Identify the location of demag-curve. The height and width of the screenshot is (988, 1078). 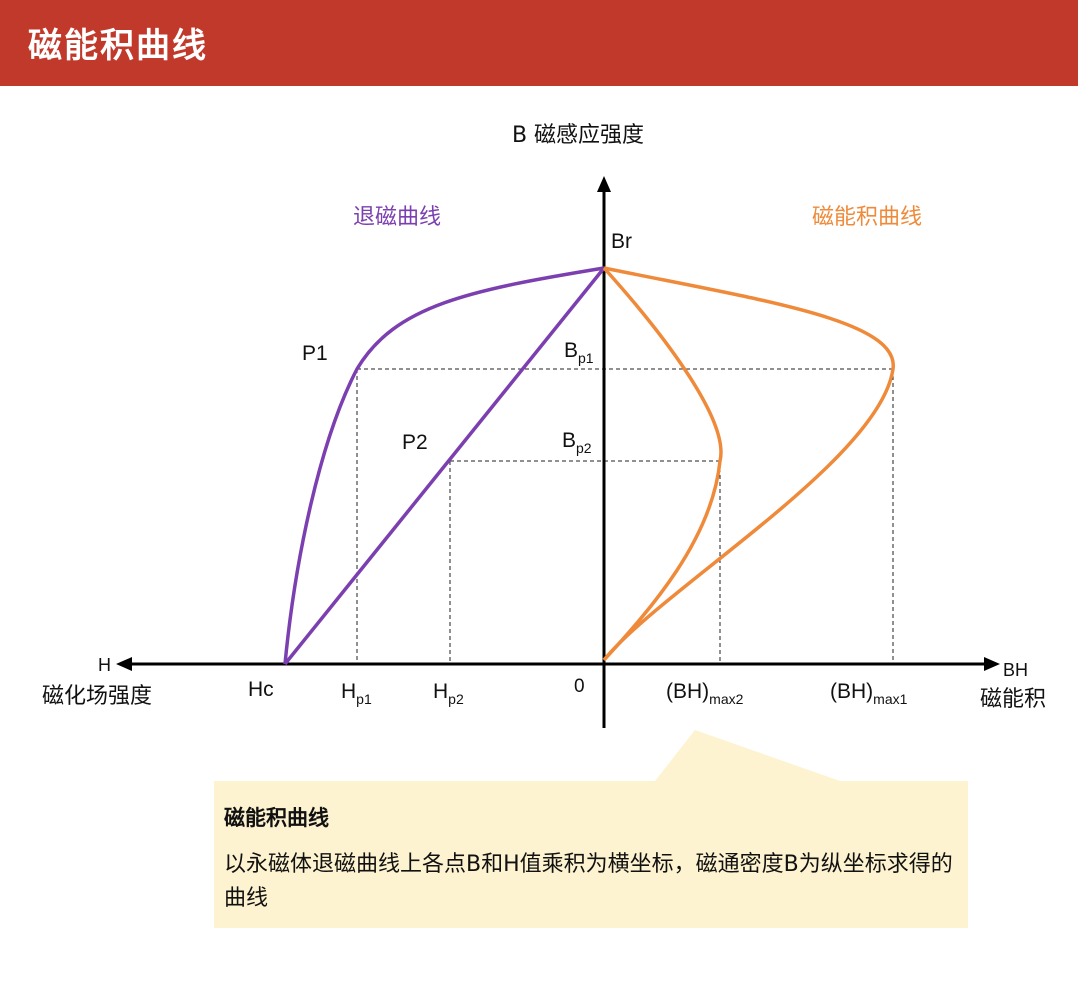
(444, 465).